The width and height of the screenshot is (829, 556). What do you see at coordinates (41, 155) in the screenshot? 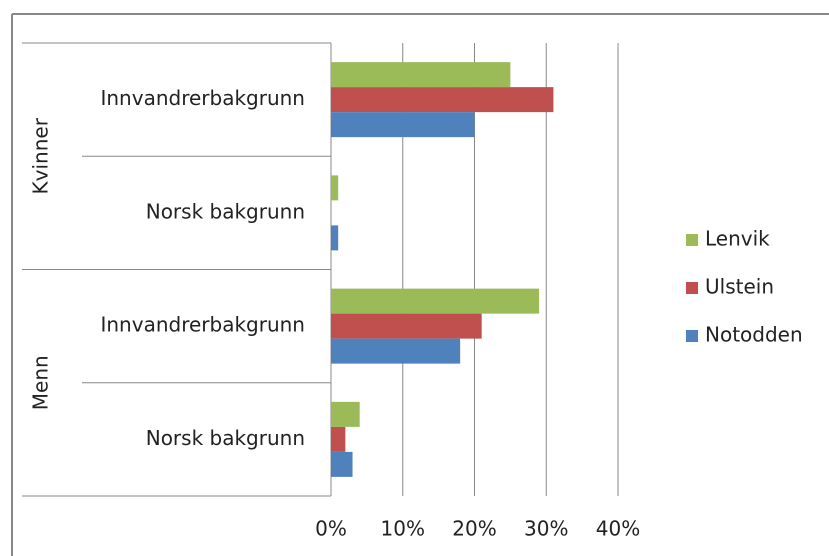
I see `group-label: Kvinner` at bounding box center [41, 155].